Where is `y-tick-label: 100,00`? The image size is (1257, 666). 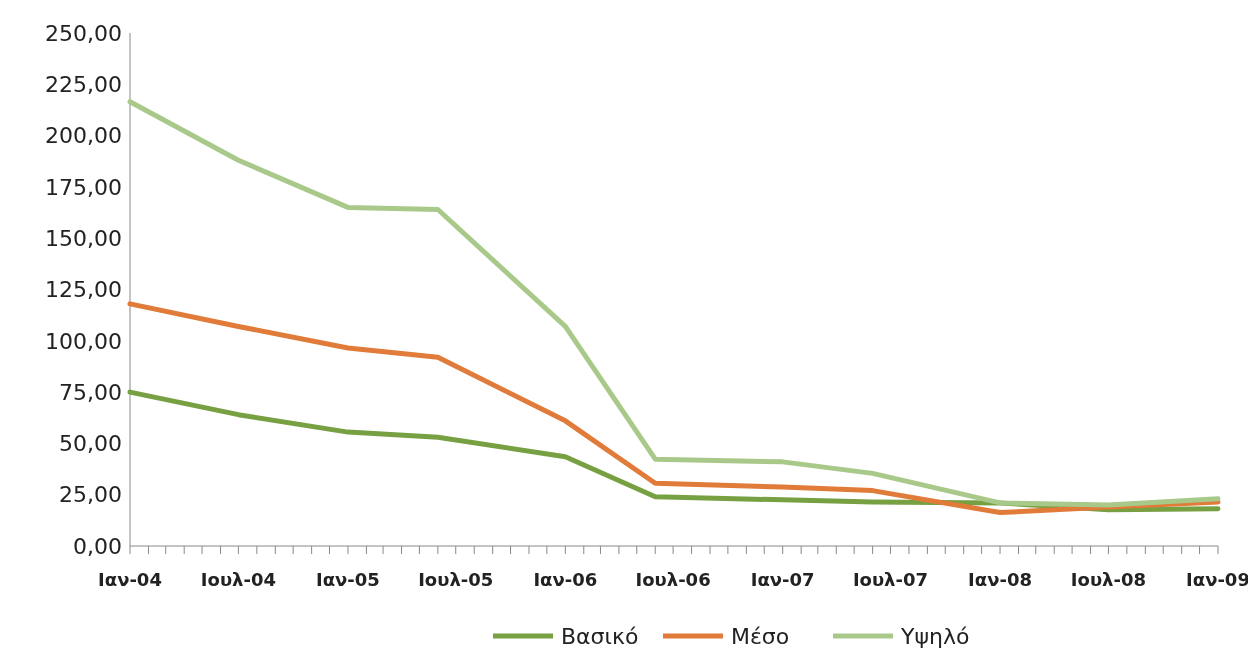
y-tick-label: 100,00 is located at coordinates (83, 341).